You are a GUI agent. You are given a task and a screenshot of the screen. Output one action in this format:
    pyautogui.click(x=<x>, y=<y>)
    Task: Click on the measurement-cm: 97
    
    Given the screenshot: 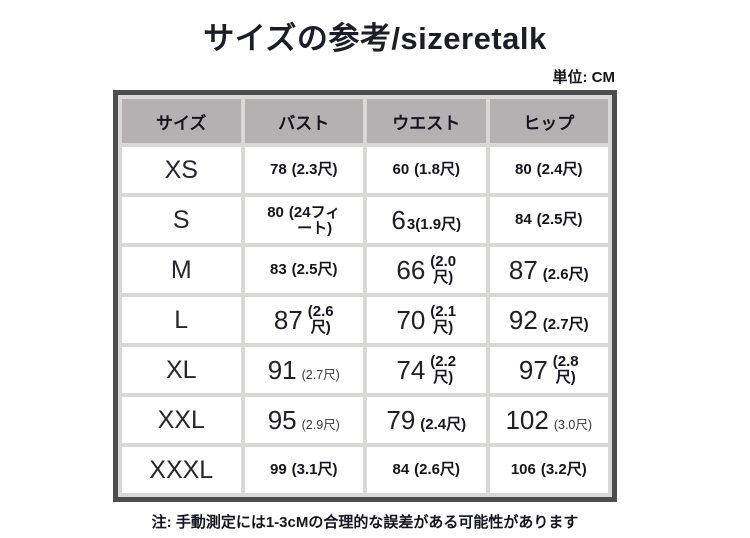 What is the action you would take?
    pyautogui.click(x=533, y=369)
    